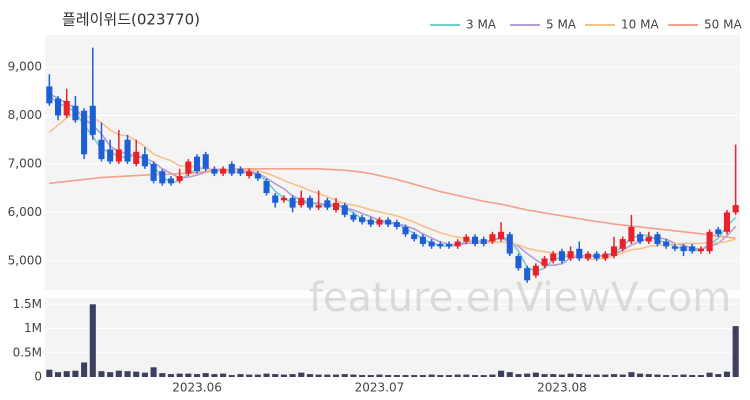 The image size is (750, 400). What do you see at coordinates (481, 25) in the screenshot?
I see `legend-label: 3 MA` at bounding box center [481, 25].